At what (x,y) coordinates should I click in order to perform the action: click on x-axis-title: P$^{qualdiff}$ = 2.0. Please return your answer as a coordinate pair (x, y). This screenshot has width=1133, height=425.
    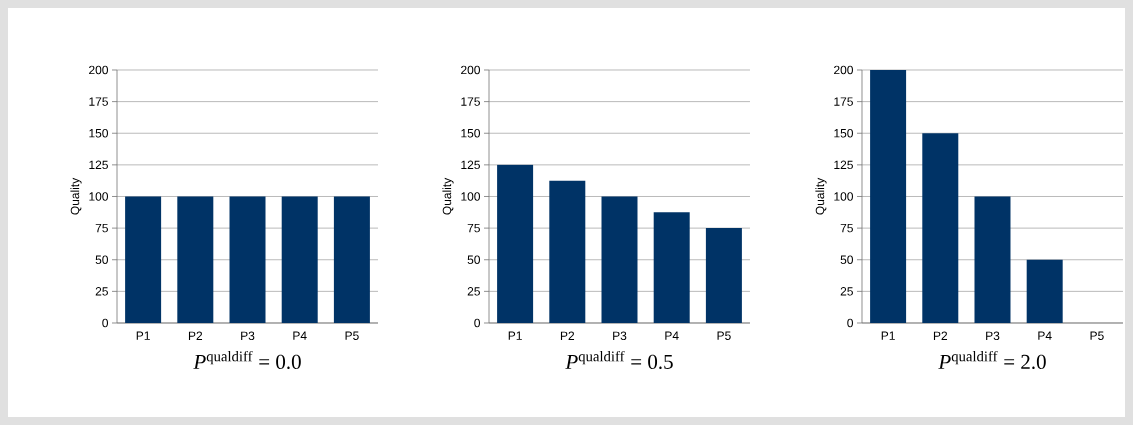
    Looking at the image, I should click on (992, 360).